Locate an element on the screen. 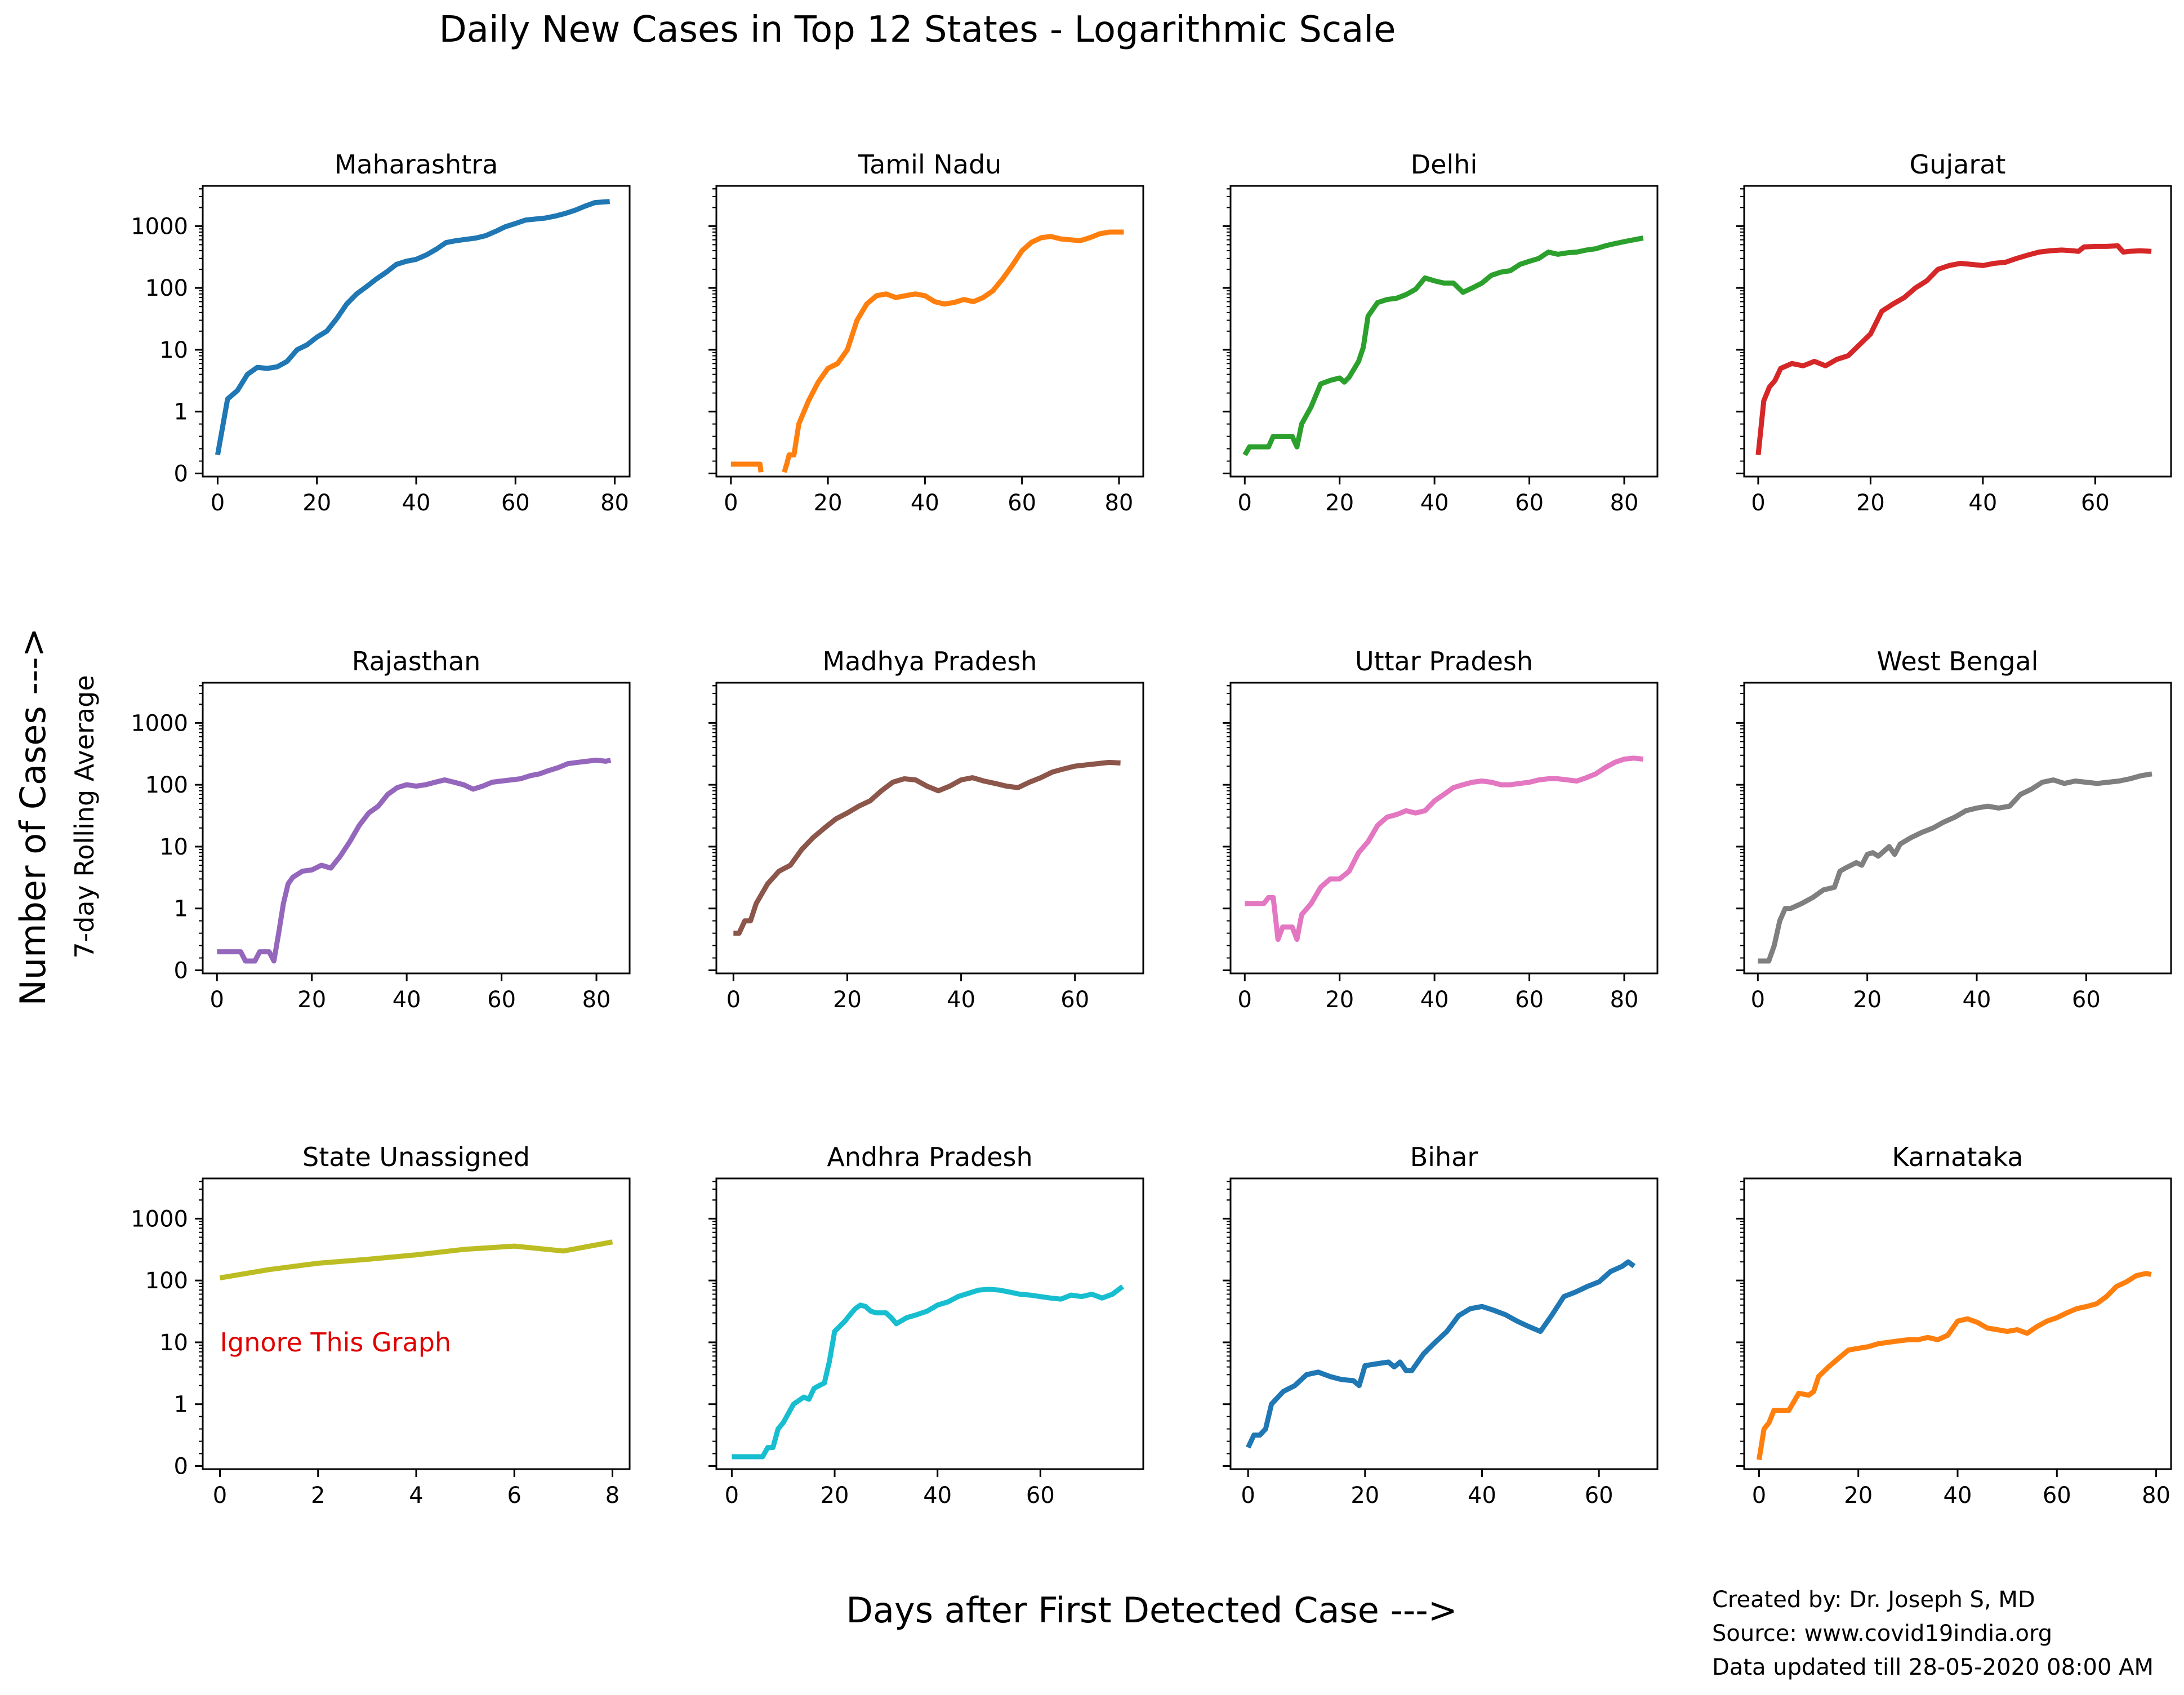  series-line-bihar is located at coordinates (1441, 1354).